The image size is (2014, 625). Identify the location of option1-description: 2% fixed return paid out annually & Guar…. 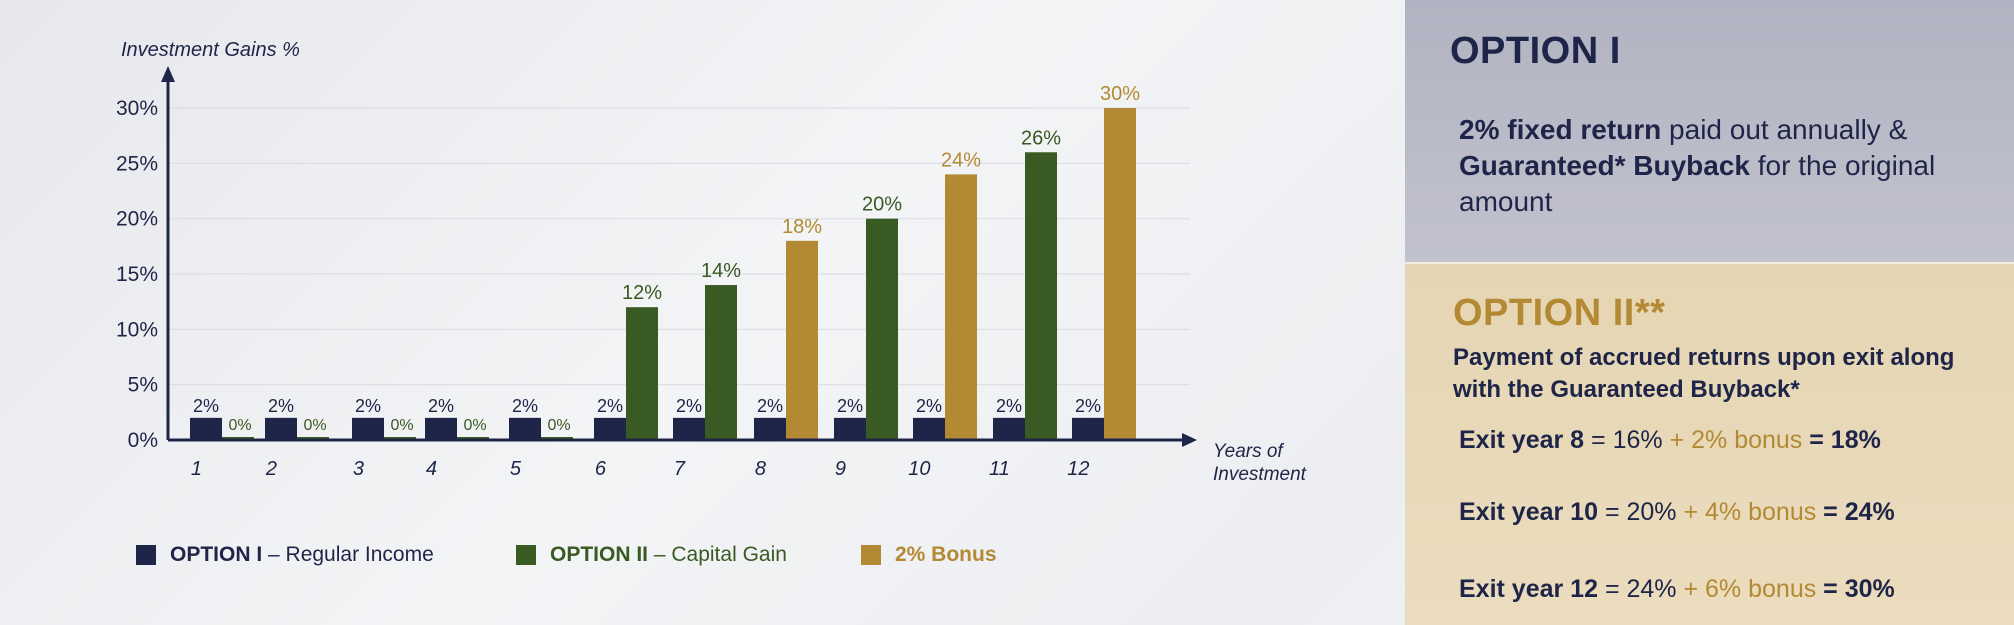
(1719, 166).